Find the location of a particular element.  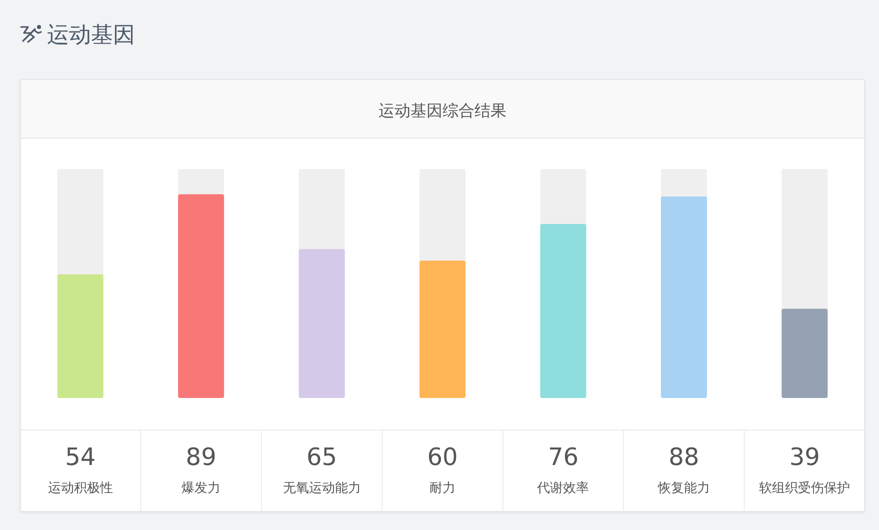

data-label: 65 is located at coordinates (322, 457).